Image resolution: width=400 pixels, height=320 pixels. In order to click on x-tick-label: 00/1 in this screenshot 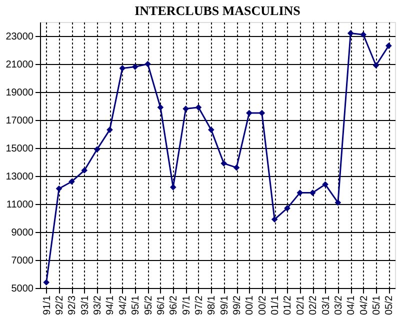, I will do `click(250, 305)`.